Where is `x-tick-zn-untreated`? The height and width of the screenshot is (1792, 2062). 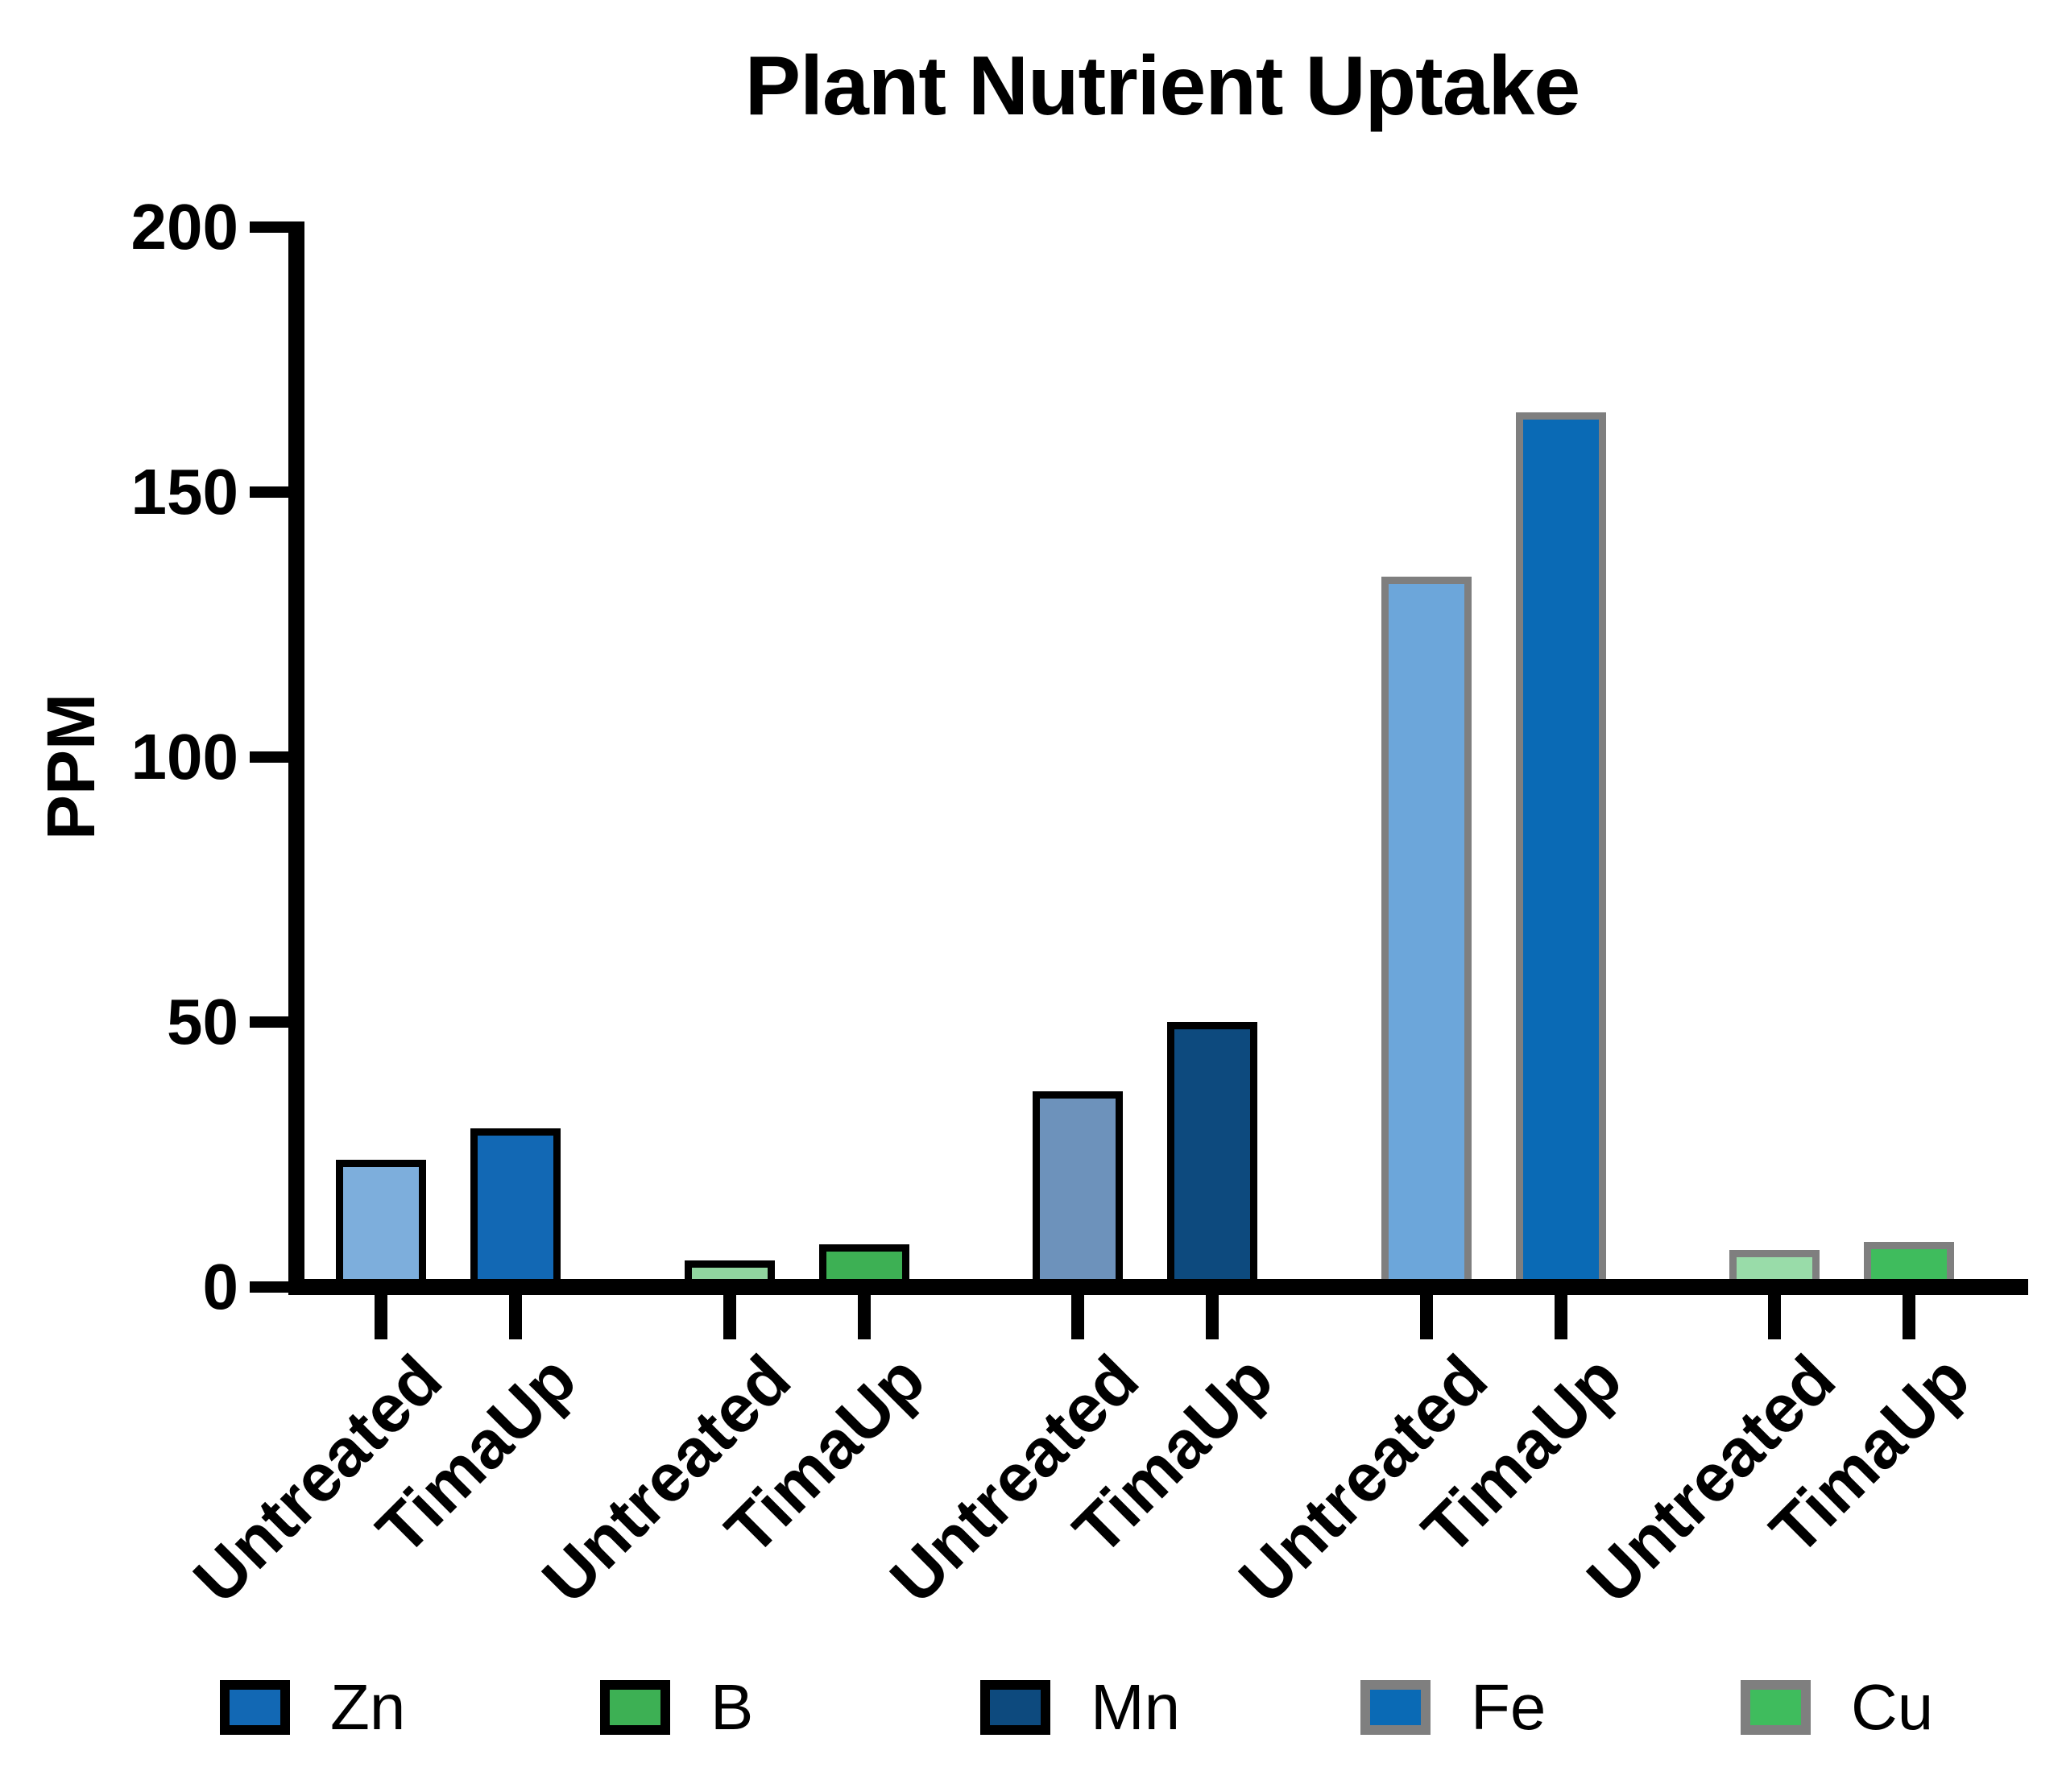
x-tick-zn-untreated is located at coordinates (381, 1317).